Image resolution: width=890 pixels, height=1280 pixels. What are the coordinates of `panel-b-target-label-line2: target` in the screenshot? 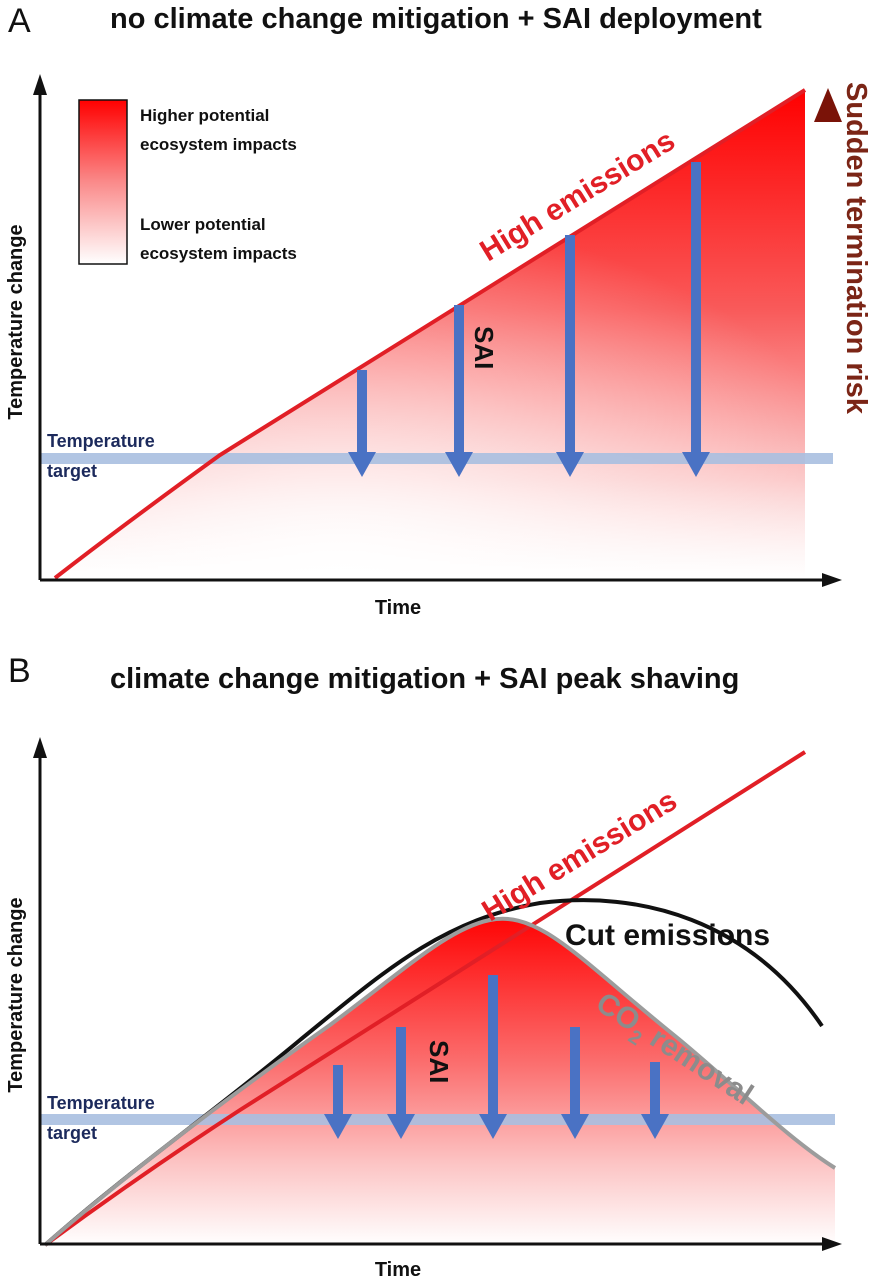 It's located at (72, 1133).